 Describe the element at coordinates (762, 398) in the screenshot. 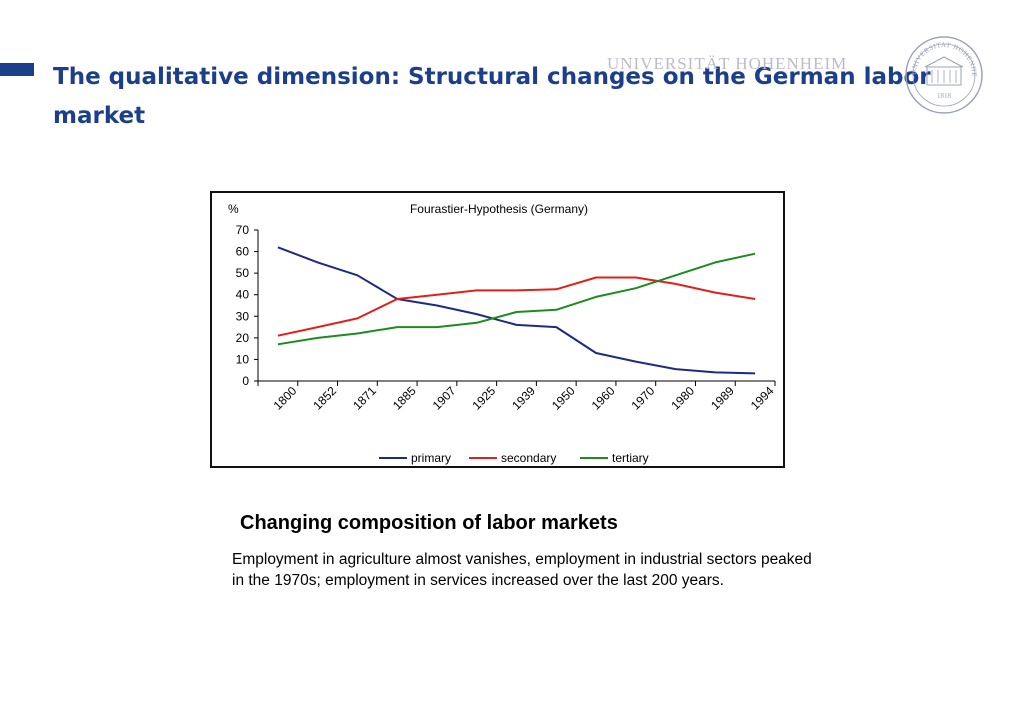

I see `x-tick-label: 1994` at that location.